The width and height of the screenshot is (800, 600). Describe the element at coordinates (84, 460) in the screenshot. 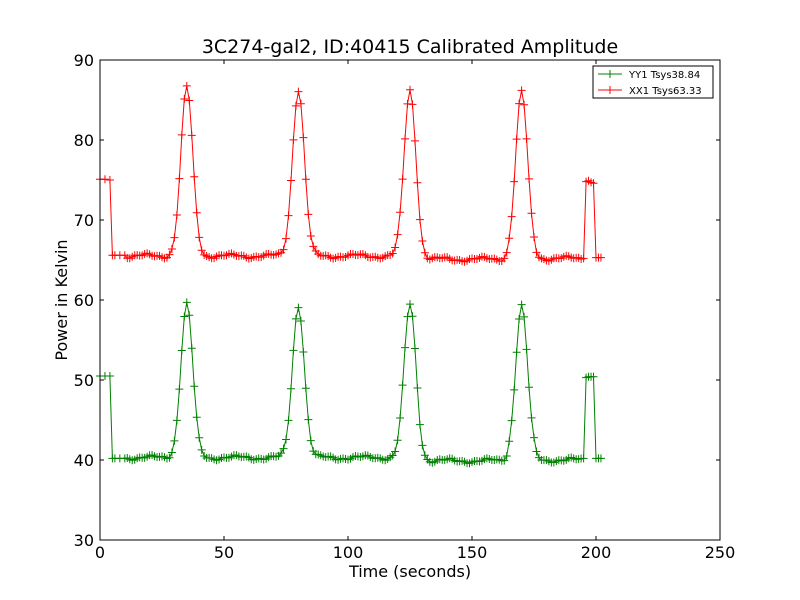

I see `y-tick-label: 40` at that location.